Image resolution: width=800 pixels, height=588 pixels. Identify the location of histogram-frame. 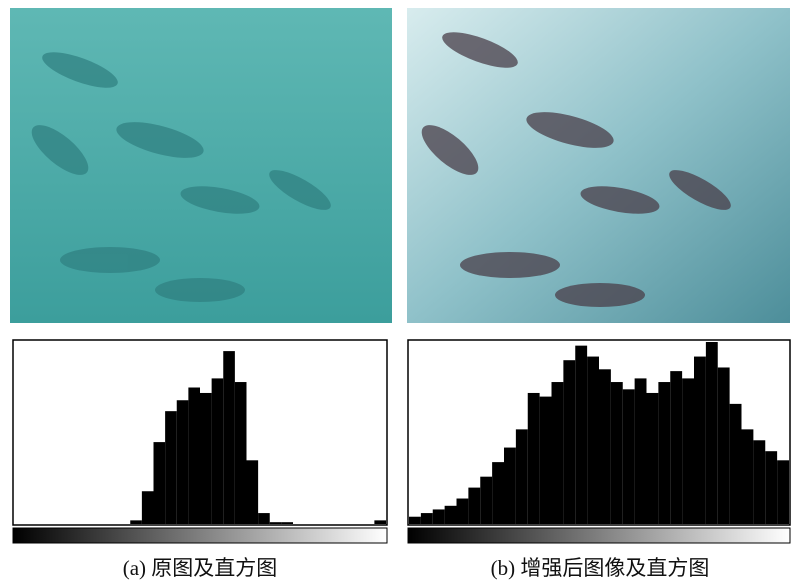
(200, 432).